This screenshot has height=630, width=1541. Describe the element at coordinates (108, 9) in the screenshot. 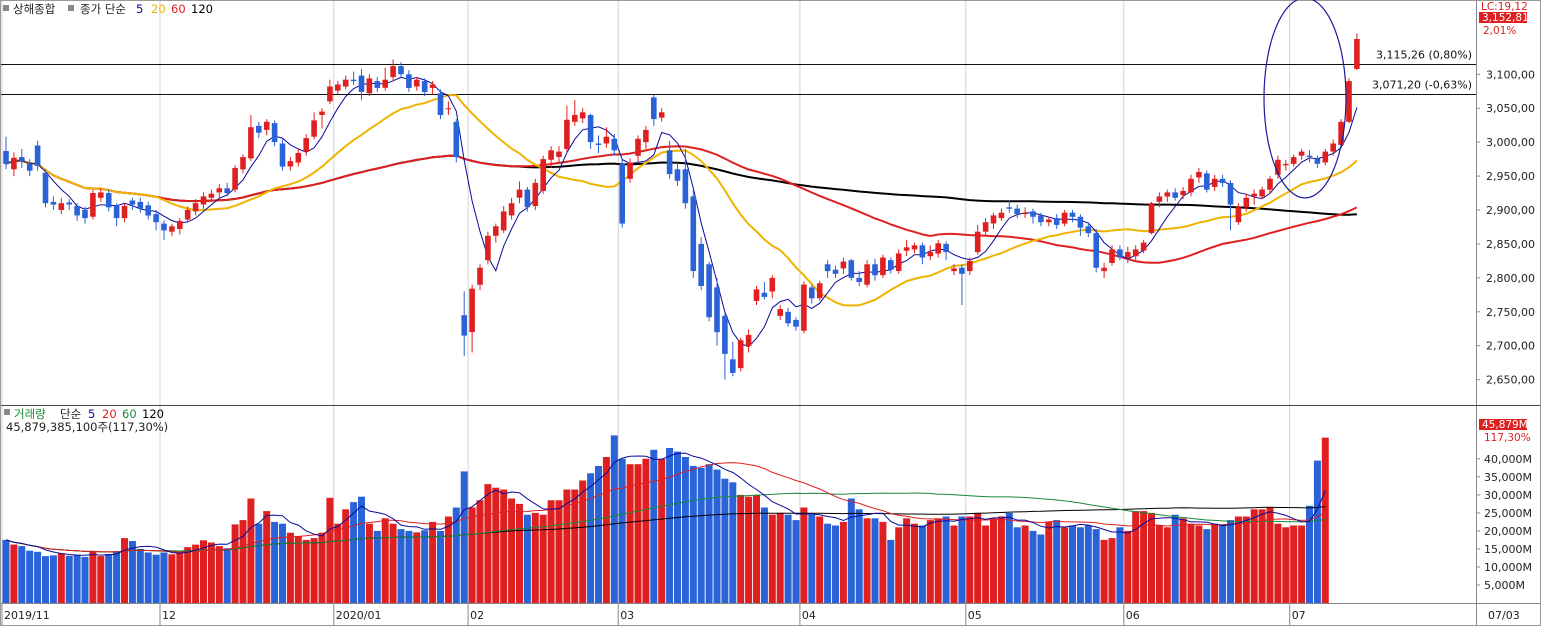

I see `price-legend: 상해종합 종가 단순 5 20 60 120` at that location.